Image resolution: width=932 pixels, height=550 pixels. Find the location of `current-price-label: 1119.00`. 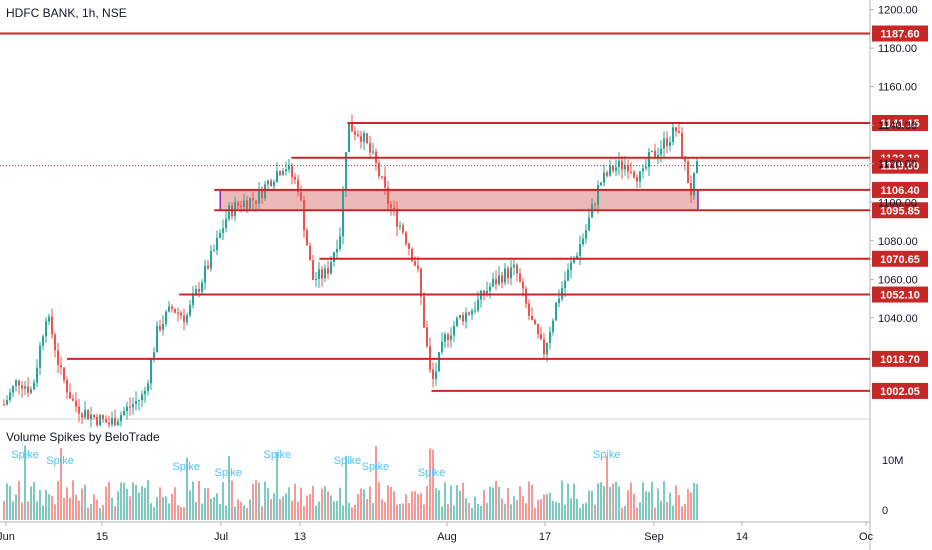

current-price-label: 1119.00 is located at coordinates (900, 167).